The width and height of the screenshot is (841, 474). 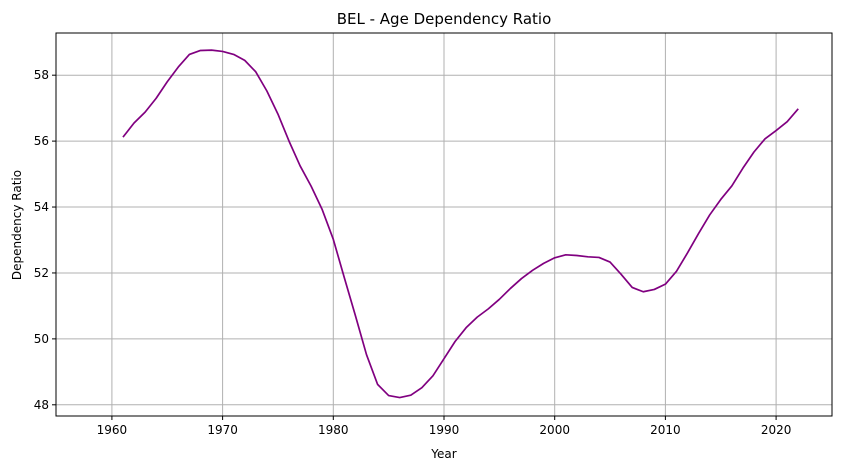 I want to click on y-axis-label: Dependency Ratio, so click(x=17, y=225).